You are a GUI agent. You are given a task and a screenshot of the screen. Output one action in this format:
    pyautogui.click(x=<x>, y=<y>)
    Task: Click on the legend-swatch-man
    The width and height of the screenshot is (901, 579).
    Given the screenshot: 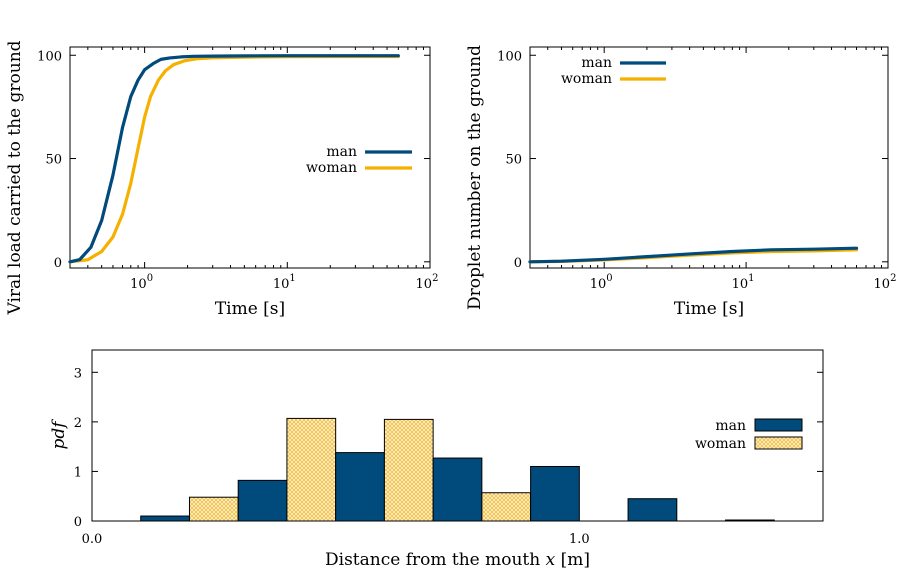 What is the action you would take?
    pyautogui.click(x=778, y=425)
    